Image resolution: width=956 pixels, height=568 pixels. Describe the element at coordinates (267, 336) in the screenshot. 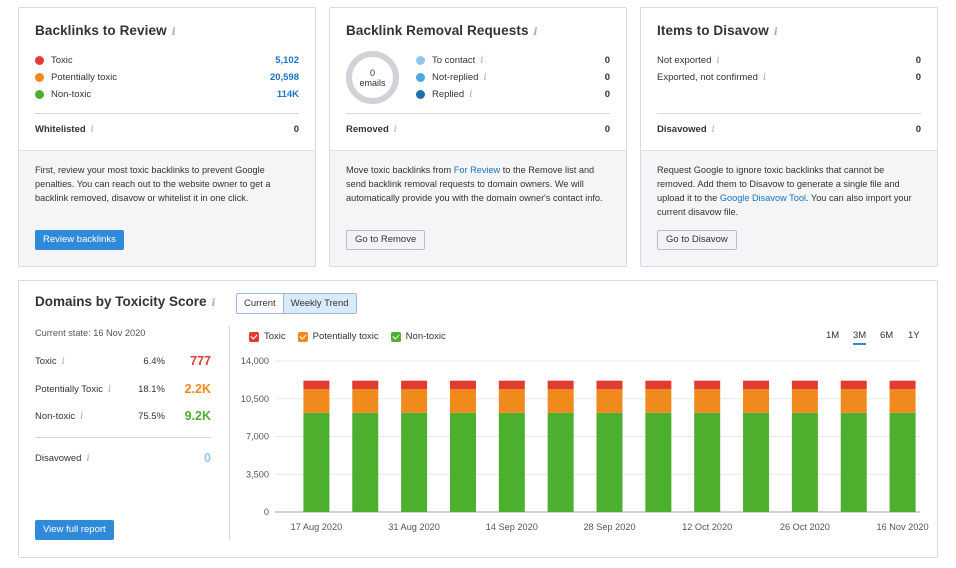

I see `legend-toxic: Toxic` at that location.